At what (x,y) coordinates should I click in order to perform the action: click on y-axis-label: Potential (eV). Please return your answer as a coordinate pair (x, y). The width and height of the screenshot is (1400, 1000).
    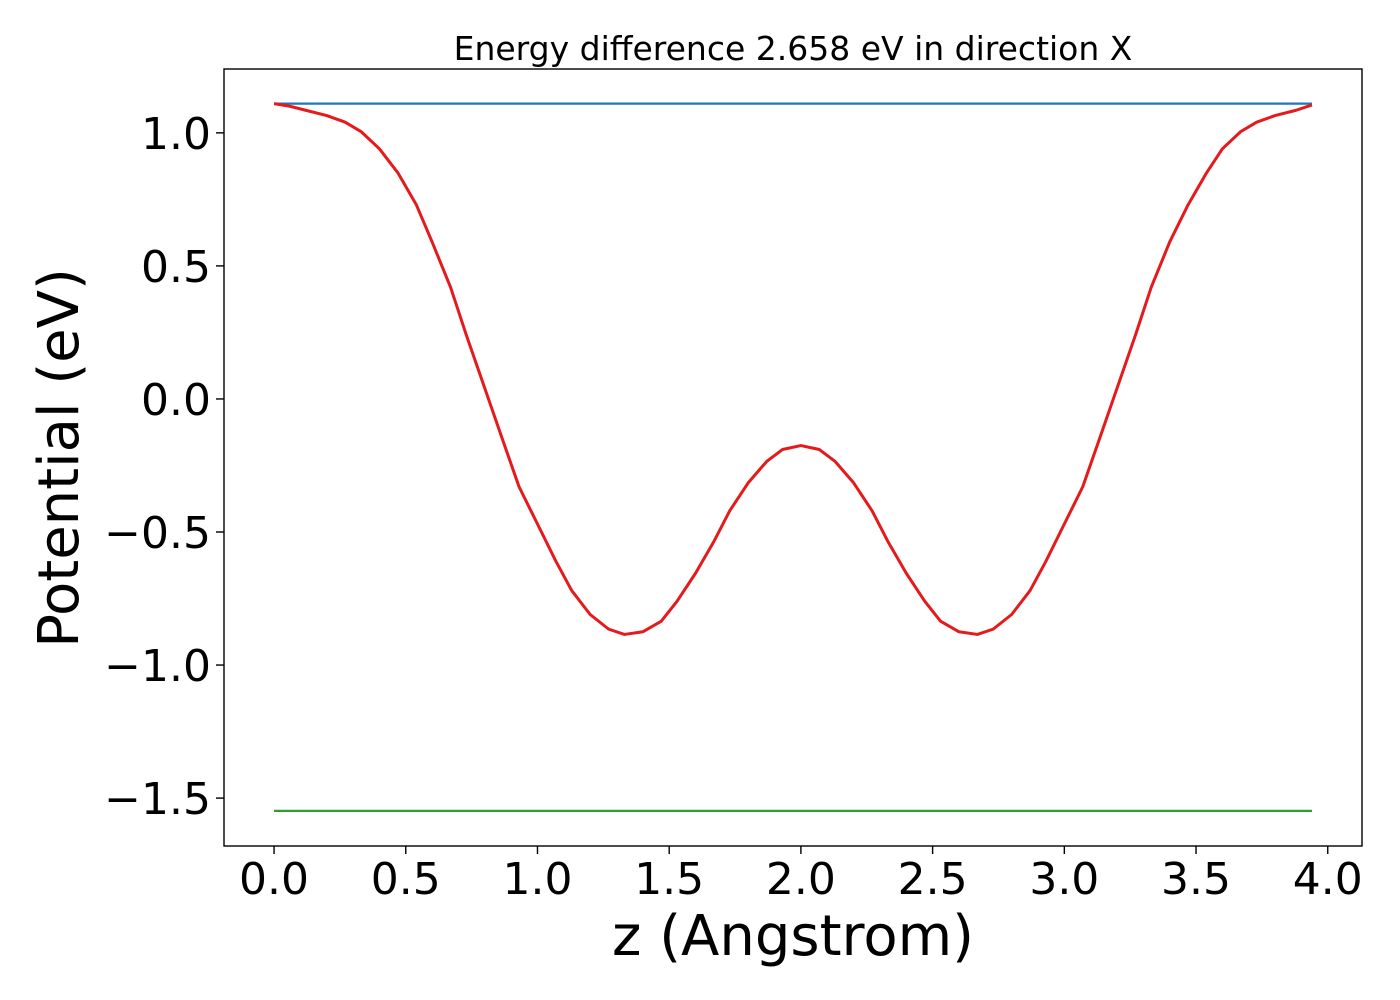
    Looking at the image, I should click on (59, 458).